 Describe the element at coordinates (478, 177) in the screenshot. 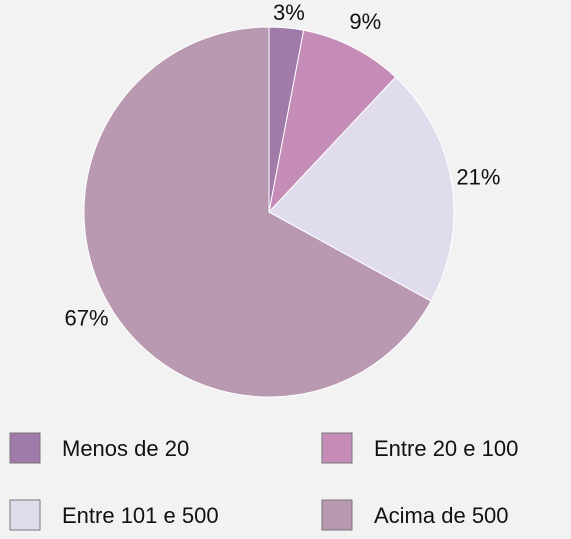

I see `slice-label: 21%` at that location.